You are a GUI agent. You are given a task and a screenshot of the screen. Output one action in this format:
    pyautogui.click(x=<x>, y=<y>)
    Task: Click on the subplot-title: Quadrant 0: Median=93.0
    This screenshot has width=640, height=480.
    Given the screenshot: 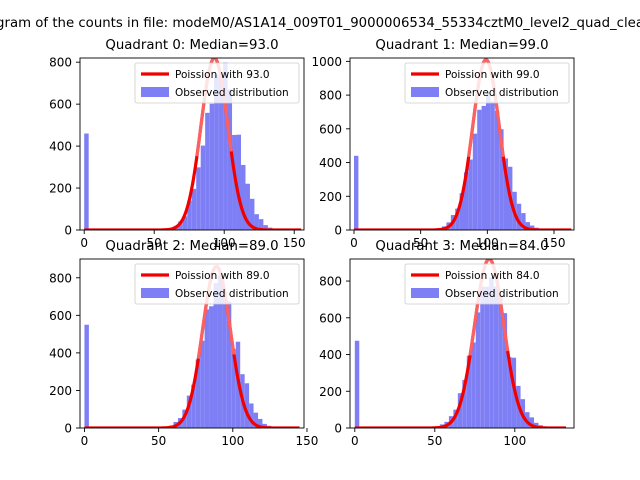 What is the action you would take?
    pyautogui.click(x=191, y=45)
    